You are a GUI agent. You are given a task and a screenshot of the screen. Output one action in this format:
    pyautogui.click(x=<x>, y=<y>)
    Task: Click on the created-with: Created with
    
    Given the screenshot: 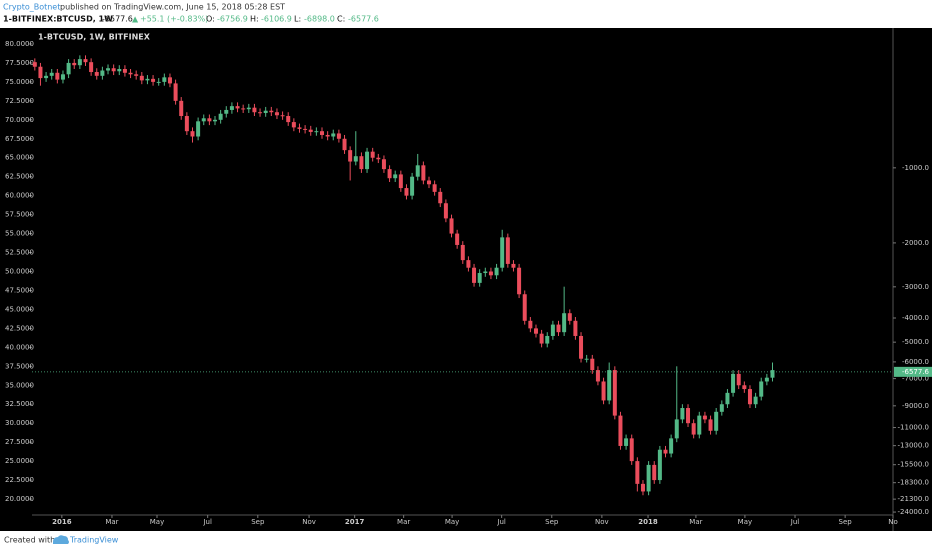 What is the action you would take?
    pyautogui.click(x=29, y=540)
    